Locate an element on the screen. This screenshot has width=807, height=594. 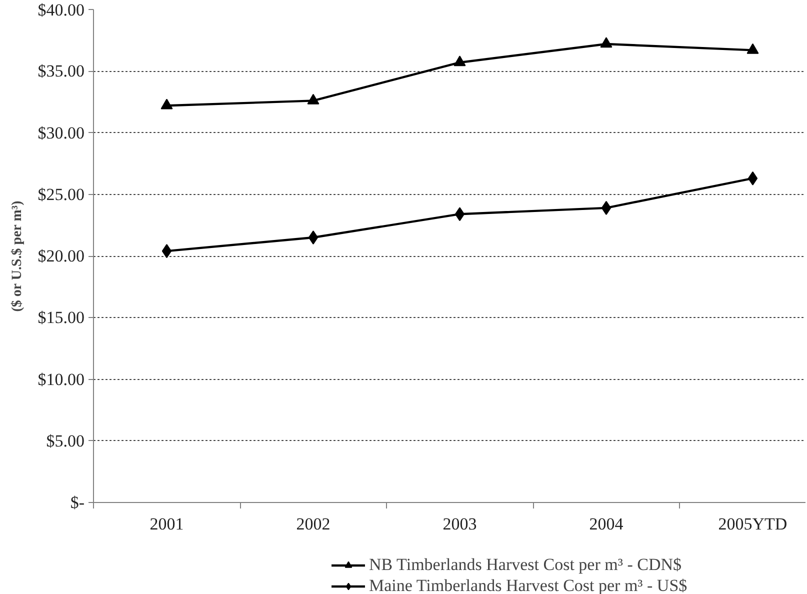
y-tick-label: $30.00 is located at coordinates (61, 132).